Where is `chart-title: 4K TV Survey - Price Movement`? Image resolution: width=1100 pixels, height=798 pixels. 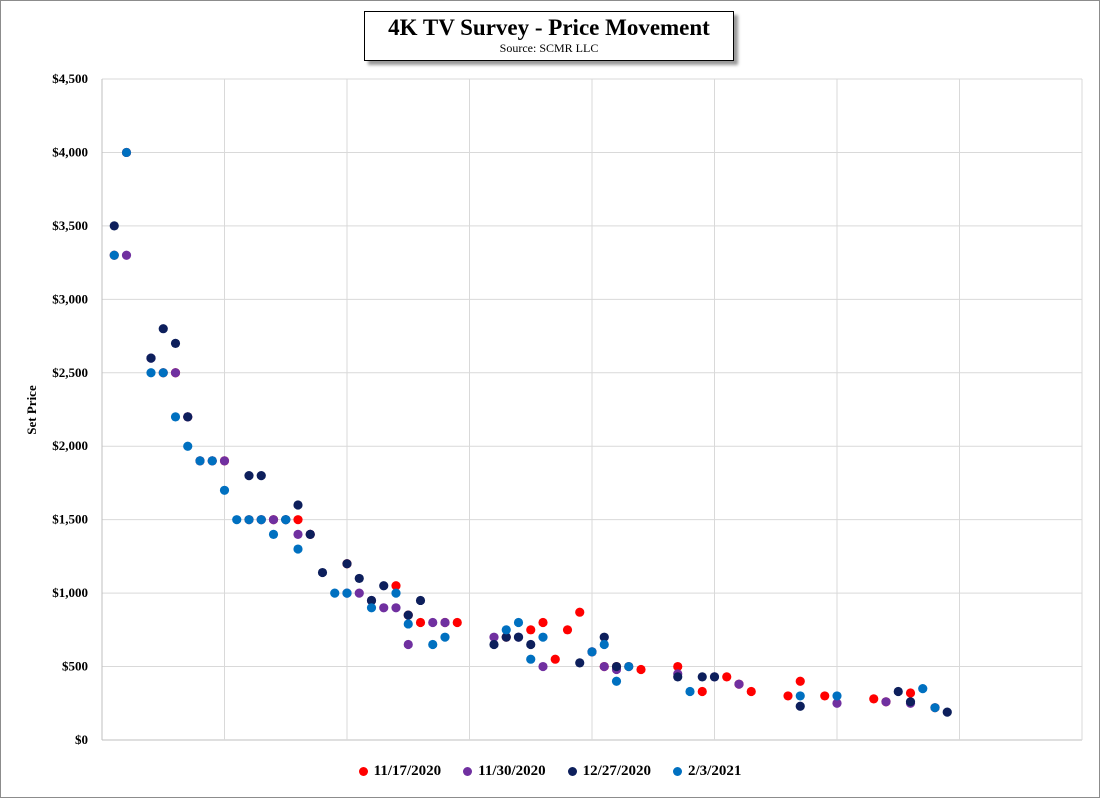
chart-title: 4K TV Survey - Price Movement is located at coordinates (549, 27).